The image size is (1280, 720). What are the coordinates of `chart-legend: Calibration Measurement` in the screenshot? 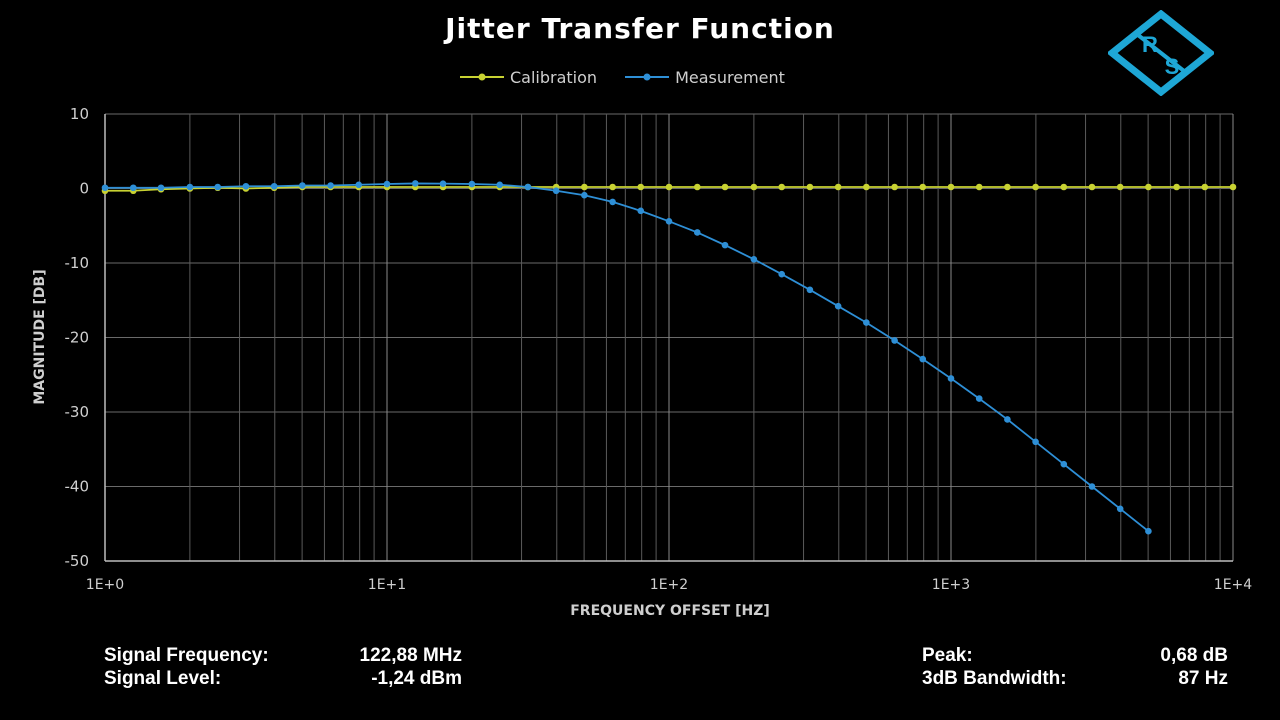 It's located at (622, 77).